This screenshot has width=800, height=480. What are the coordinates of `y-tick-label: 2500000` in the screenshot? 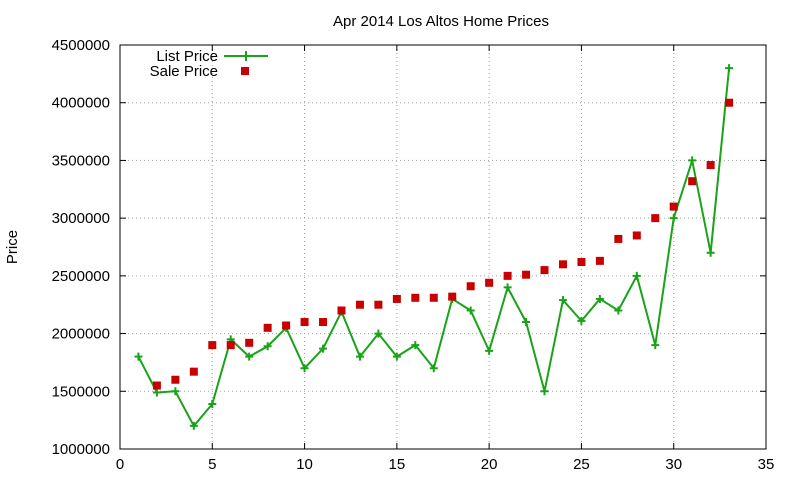 It's located at (81, 276).